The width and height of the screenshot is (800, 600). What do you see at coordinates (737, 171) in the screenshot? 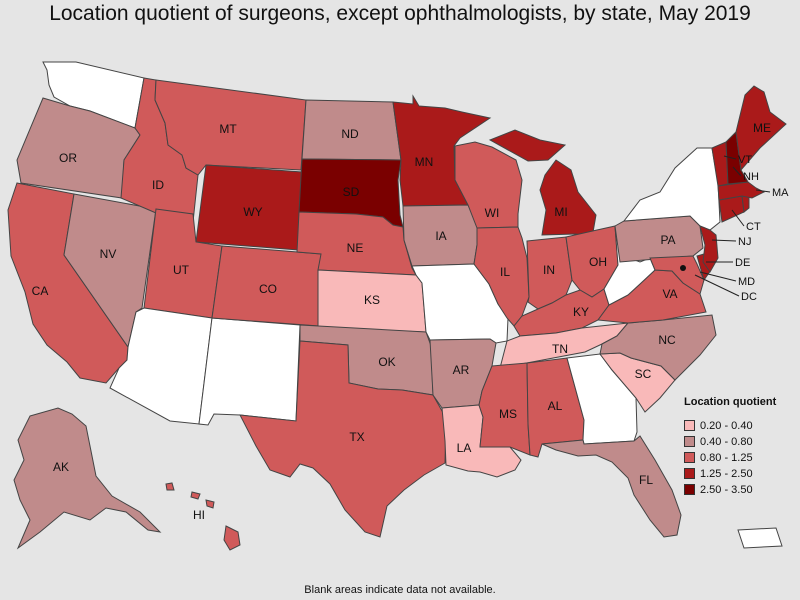
I see `leader-line-NH` at bounding box center [737, 171].